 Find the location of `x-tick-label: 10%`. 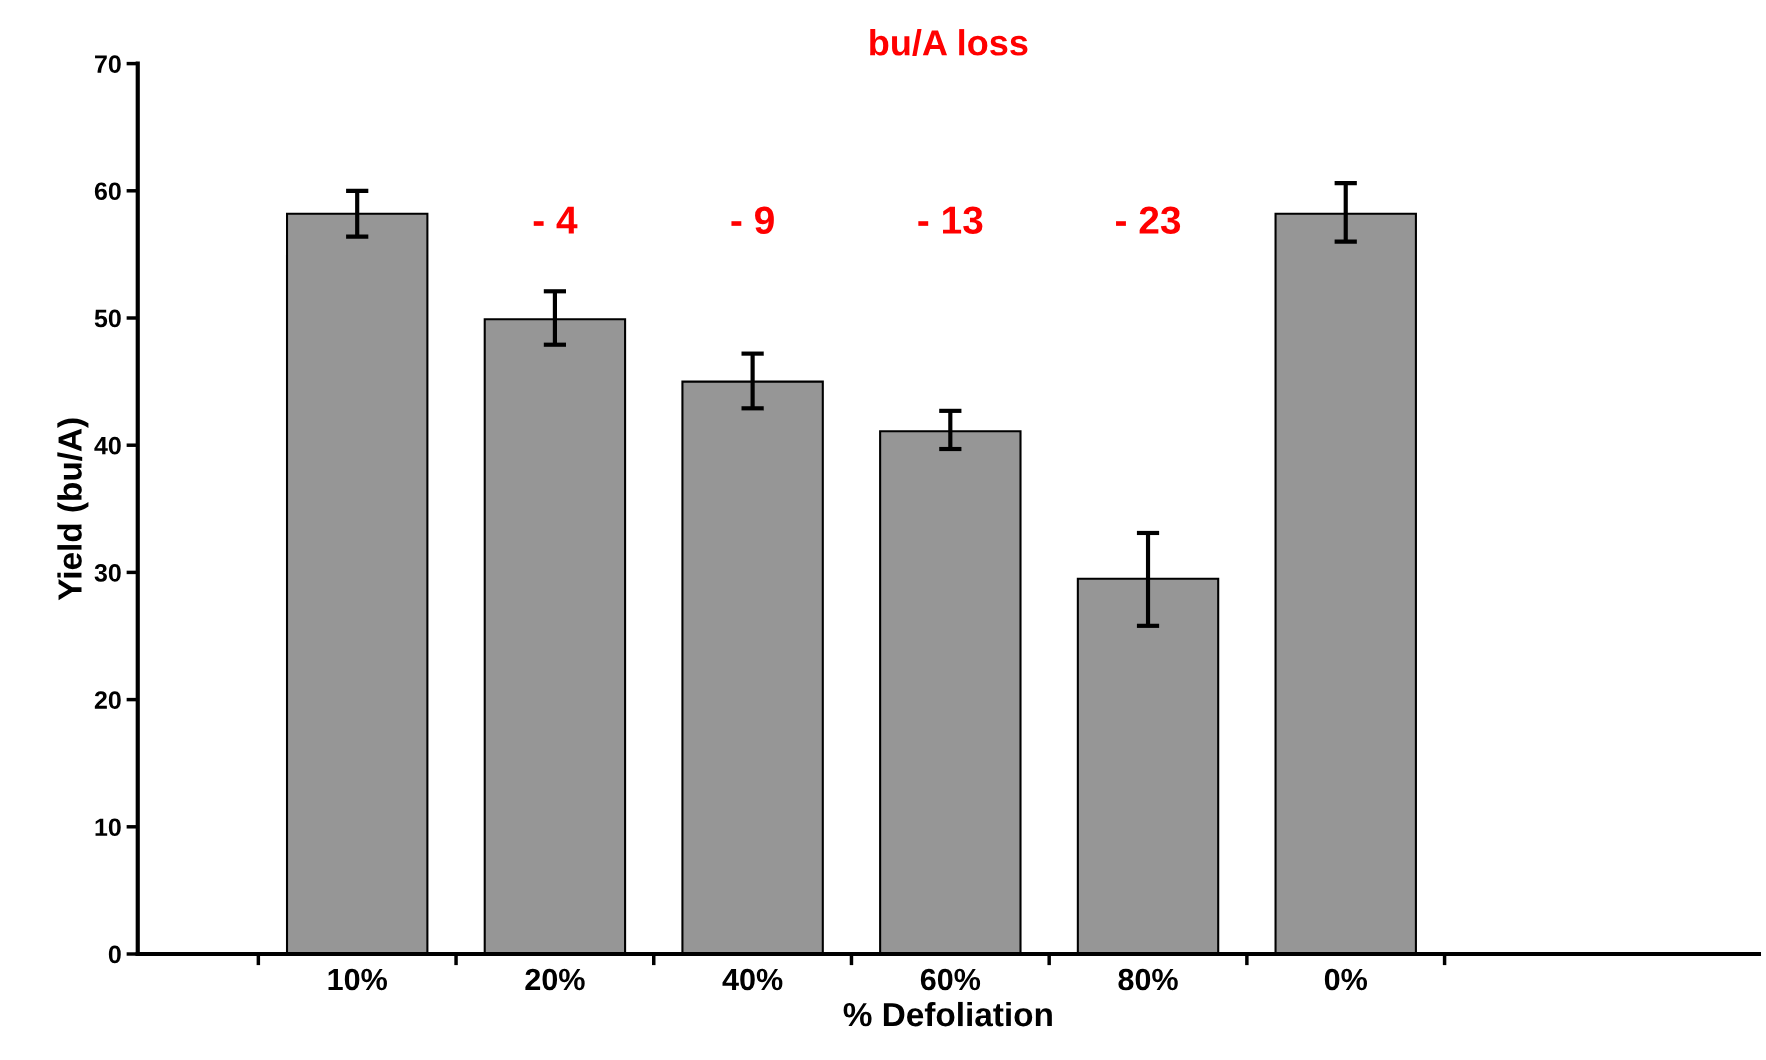

x-tick-label: 10% is located at coordinates (357, 979).